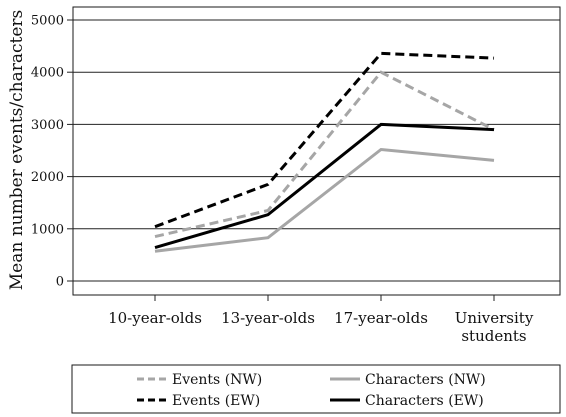 The width and height of the screenshot is (566, 417). Describe the element at coordinates (381, 318) in the screenshot. I see `x-tick-label: 17-year-olds` at that location.